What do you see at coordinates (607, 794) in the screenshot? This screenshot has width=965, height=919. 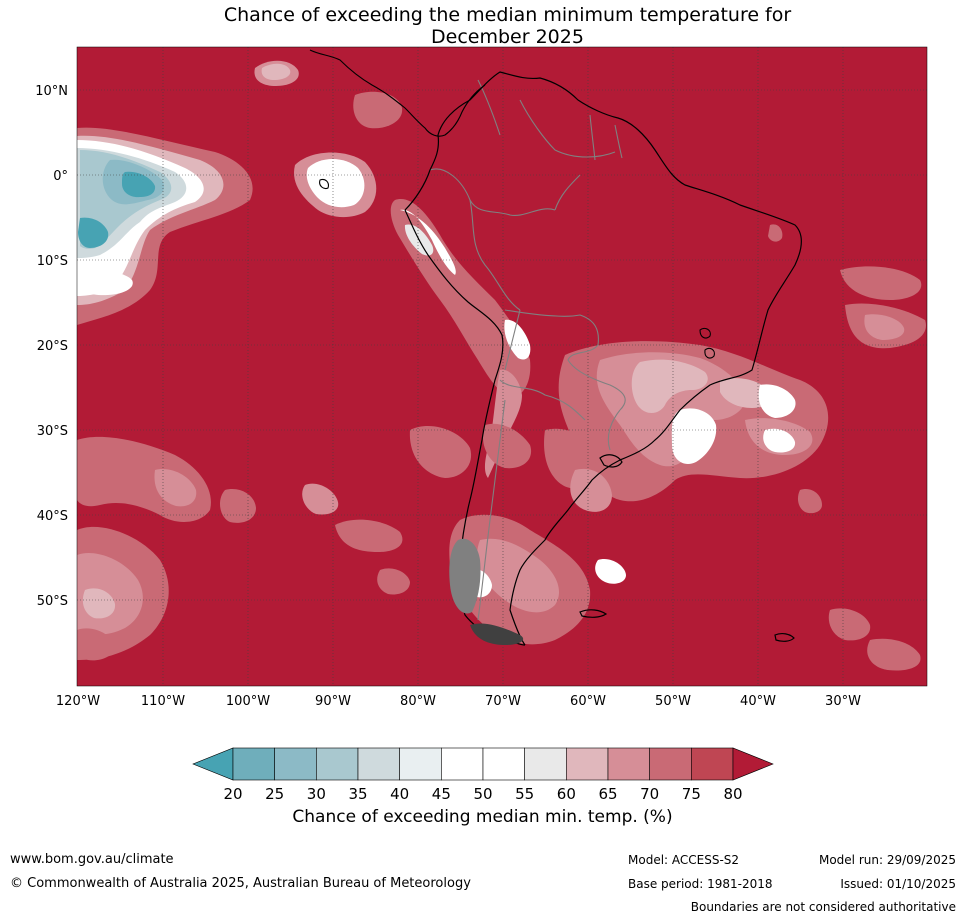 I see `colorbar-tick-label: 65` at bounding box center [607, 794].